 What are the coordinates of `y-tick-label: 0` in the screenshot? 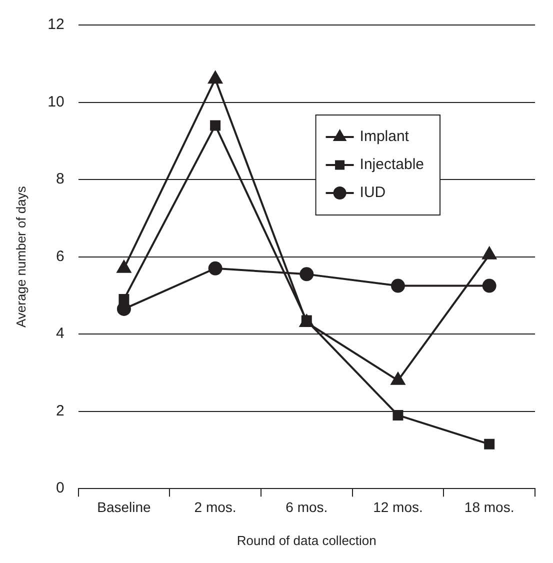 It's located at (60, 488).